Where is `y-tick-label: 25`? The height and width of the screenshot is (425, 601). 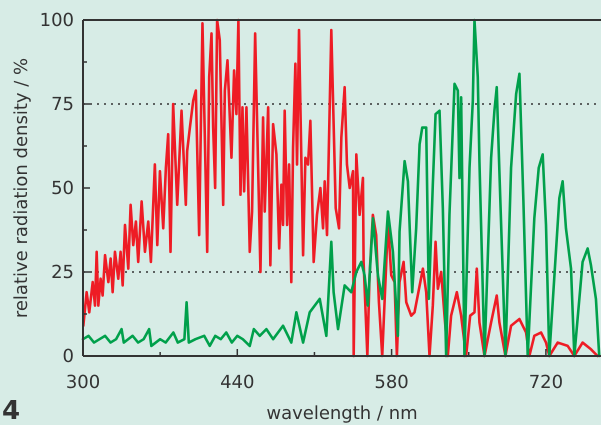 y-tick-label: 25 is located at coordinates (62, 272).